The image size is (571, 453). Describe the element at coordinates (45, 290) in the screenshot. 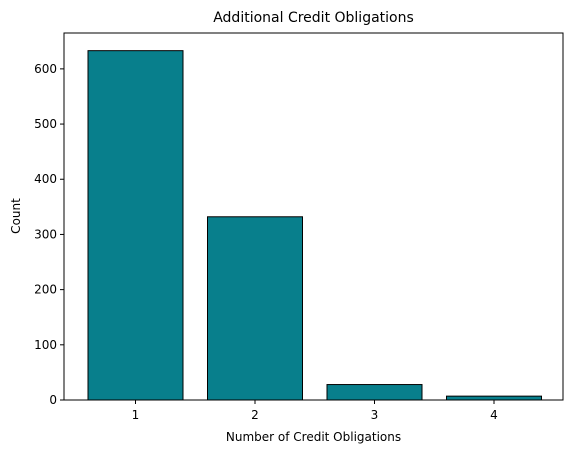

I see `y-tick-label-200: 200` at that location.